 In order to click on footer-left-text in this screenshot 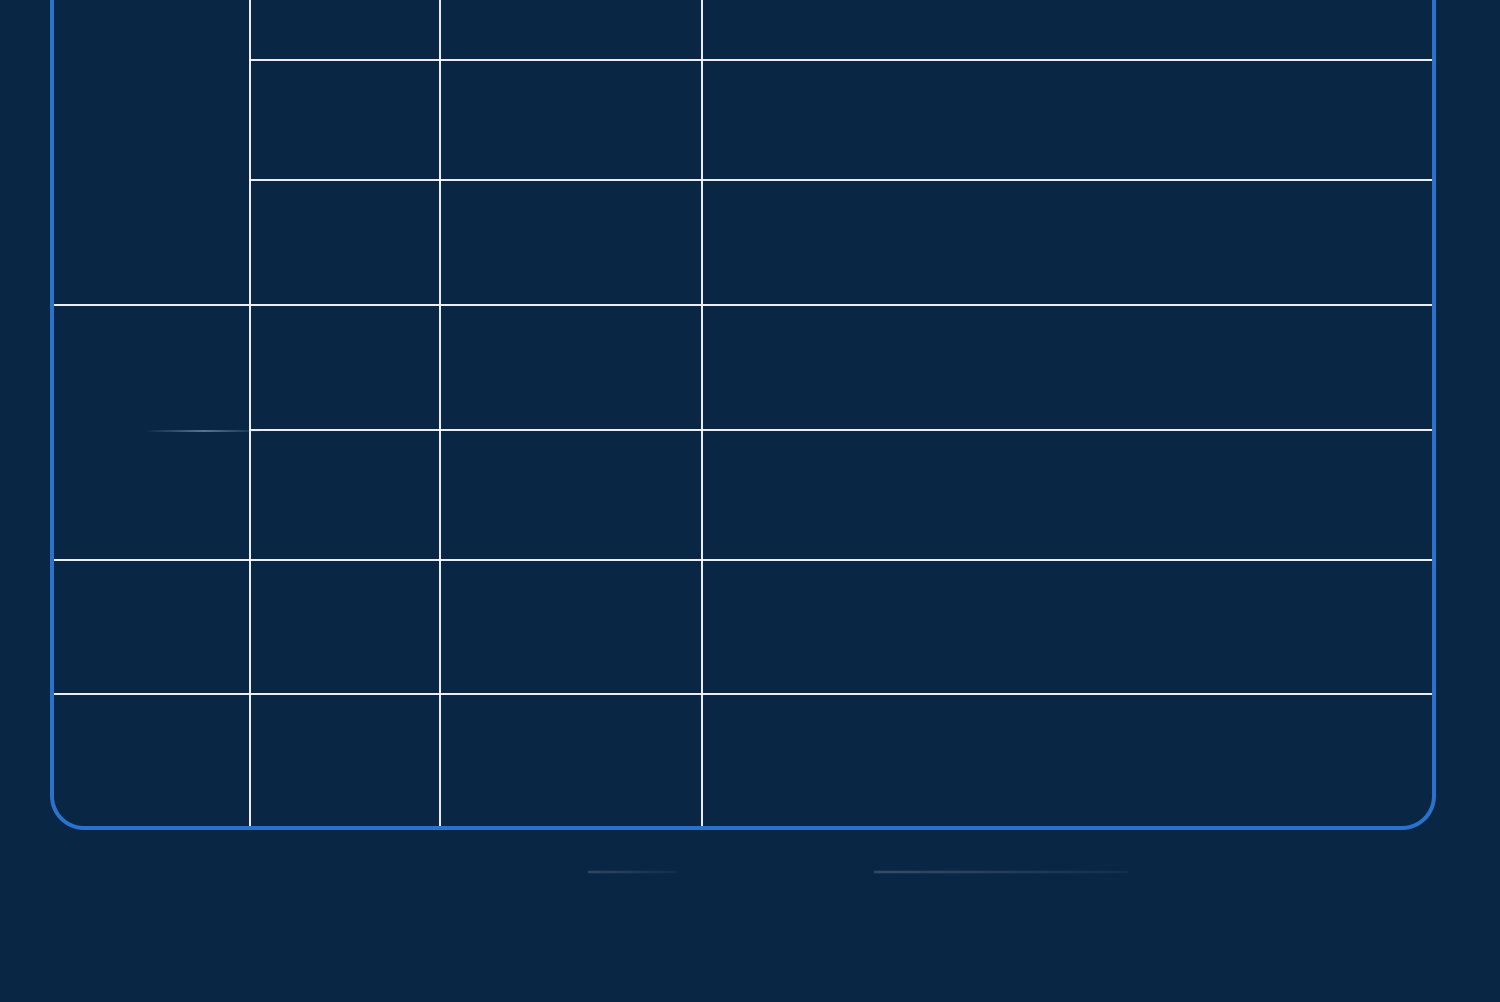, I will do `click(648, 866)`.